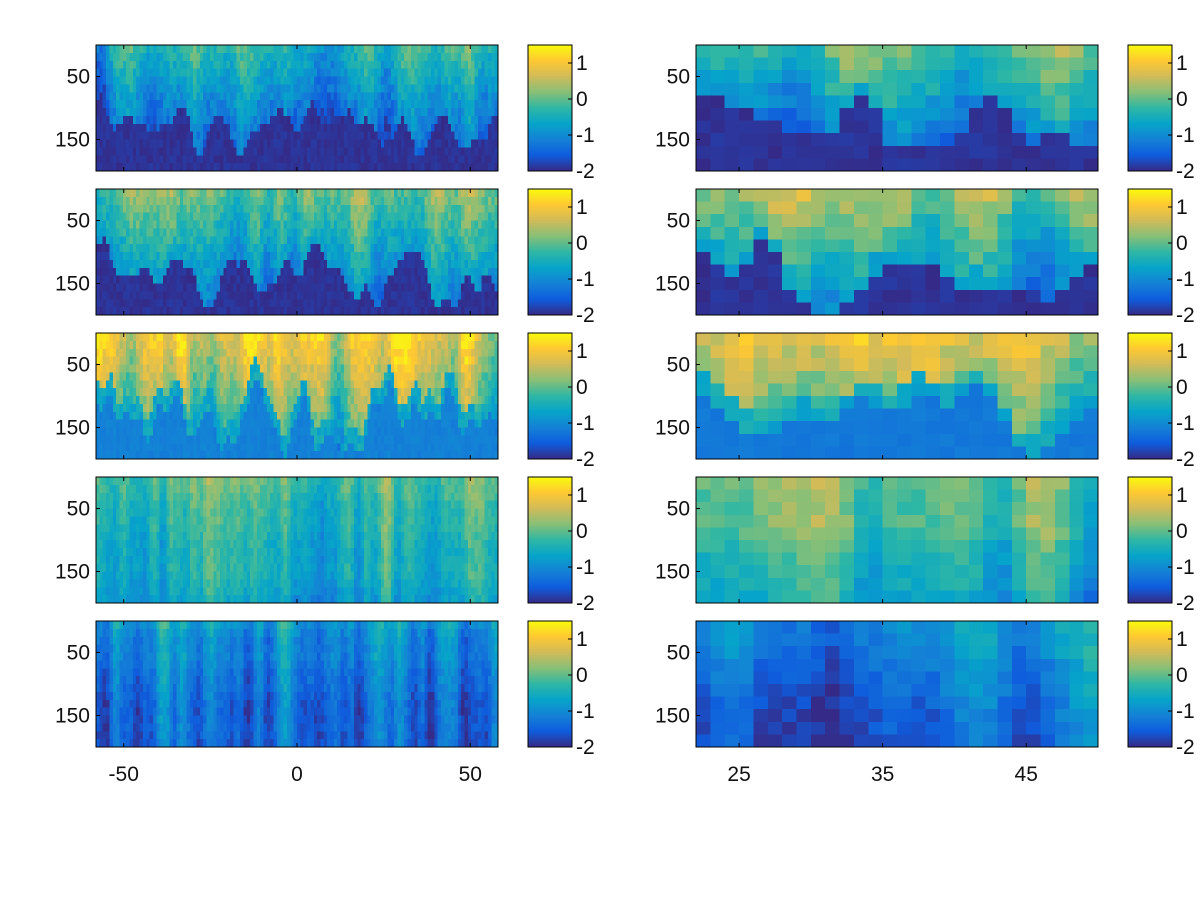  What do you see at coordinates (297, 396) in the screenshot?
I see `heatmap-cells` at bounding box center [297, 396].